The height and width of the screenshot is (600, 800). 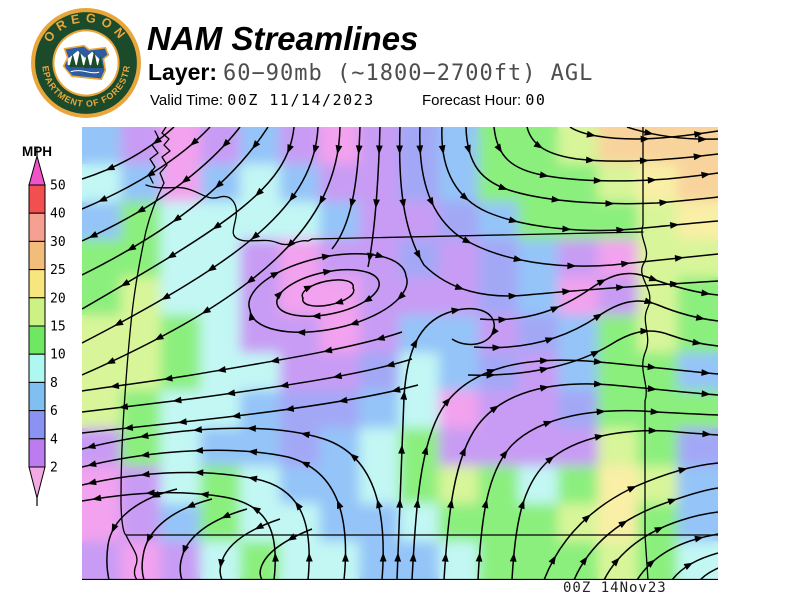 I want to click on layer-line: Layer: 60−90mb (~1800−2700ft) AGL, so click(x=370, y=72).